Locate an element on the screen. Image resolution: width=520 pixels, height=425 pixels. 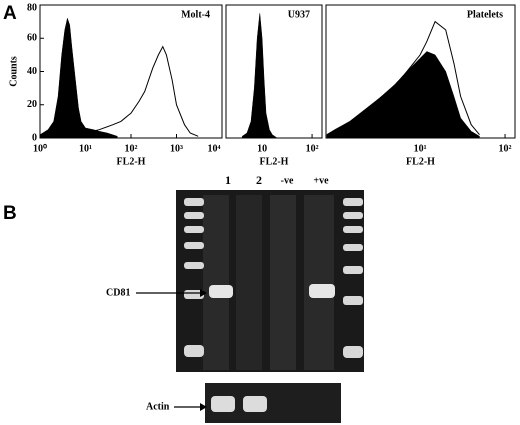
plot-frame is located at coordinates (274, 71).